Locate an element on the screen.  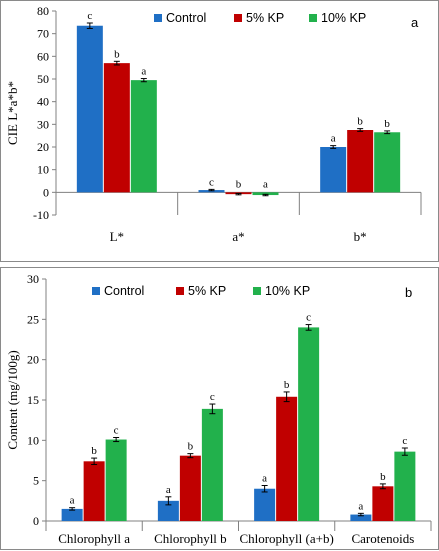
y-tick-label: 60 is located at coordinates (43, 56).